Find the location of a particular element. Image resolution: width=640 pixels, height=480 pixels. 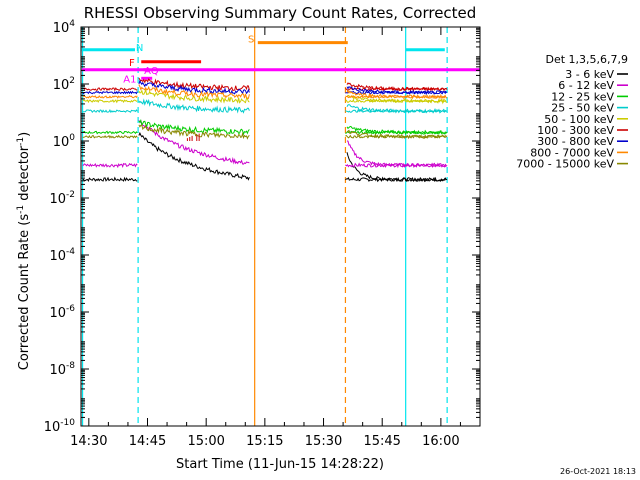

y-axis-label: Corrected Count Rate (s-1 detector-1) is located at coordinates (24, 251).